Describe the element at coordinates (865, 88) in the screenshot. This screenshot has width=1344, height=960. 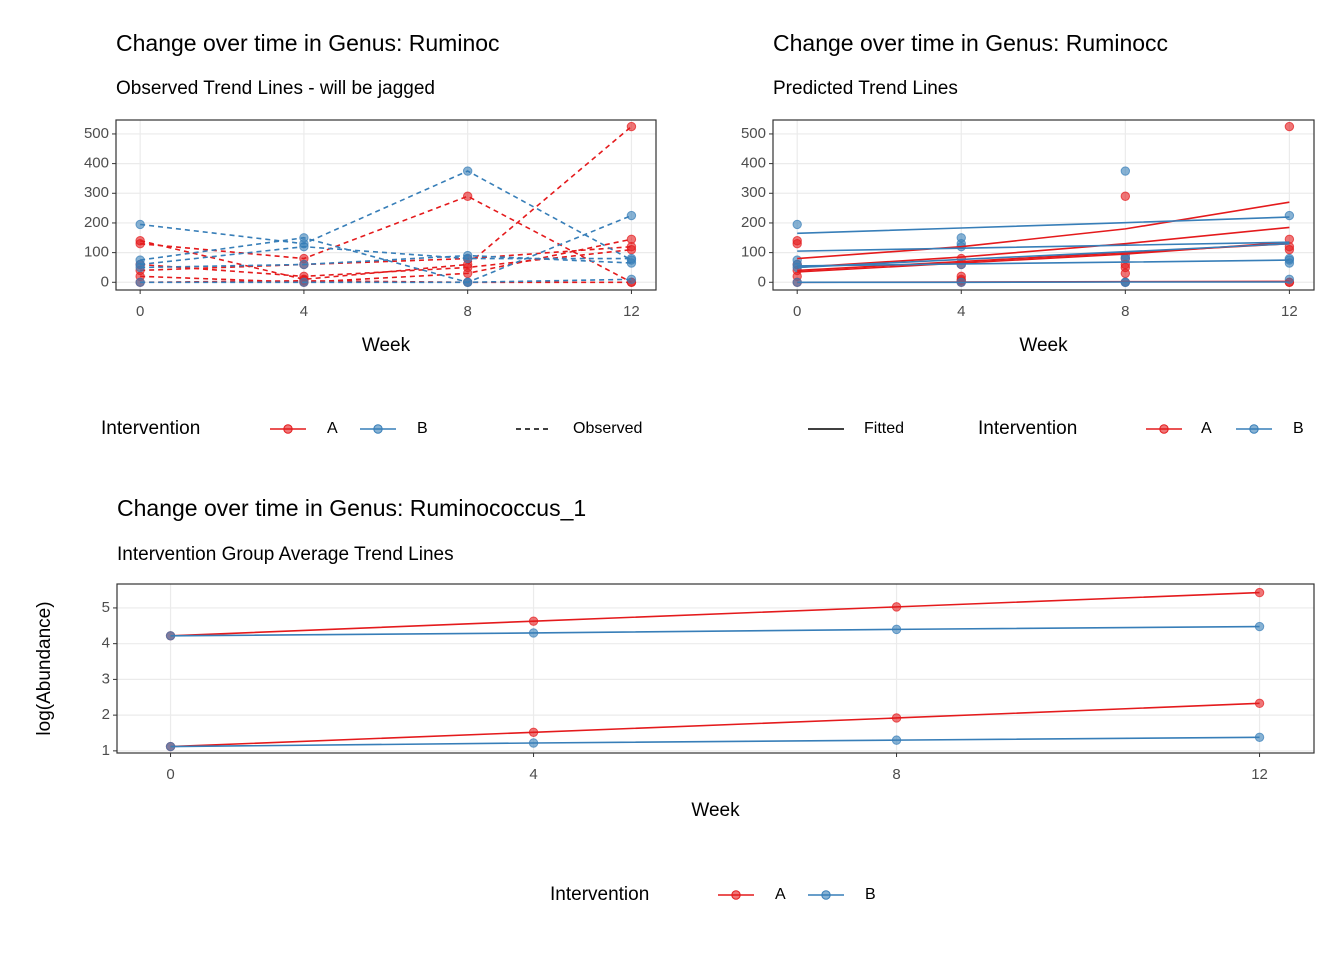
I see `chart-subtitle: Predicted Trend Lines` at that location.